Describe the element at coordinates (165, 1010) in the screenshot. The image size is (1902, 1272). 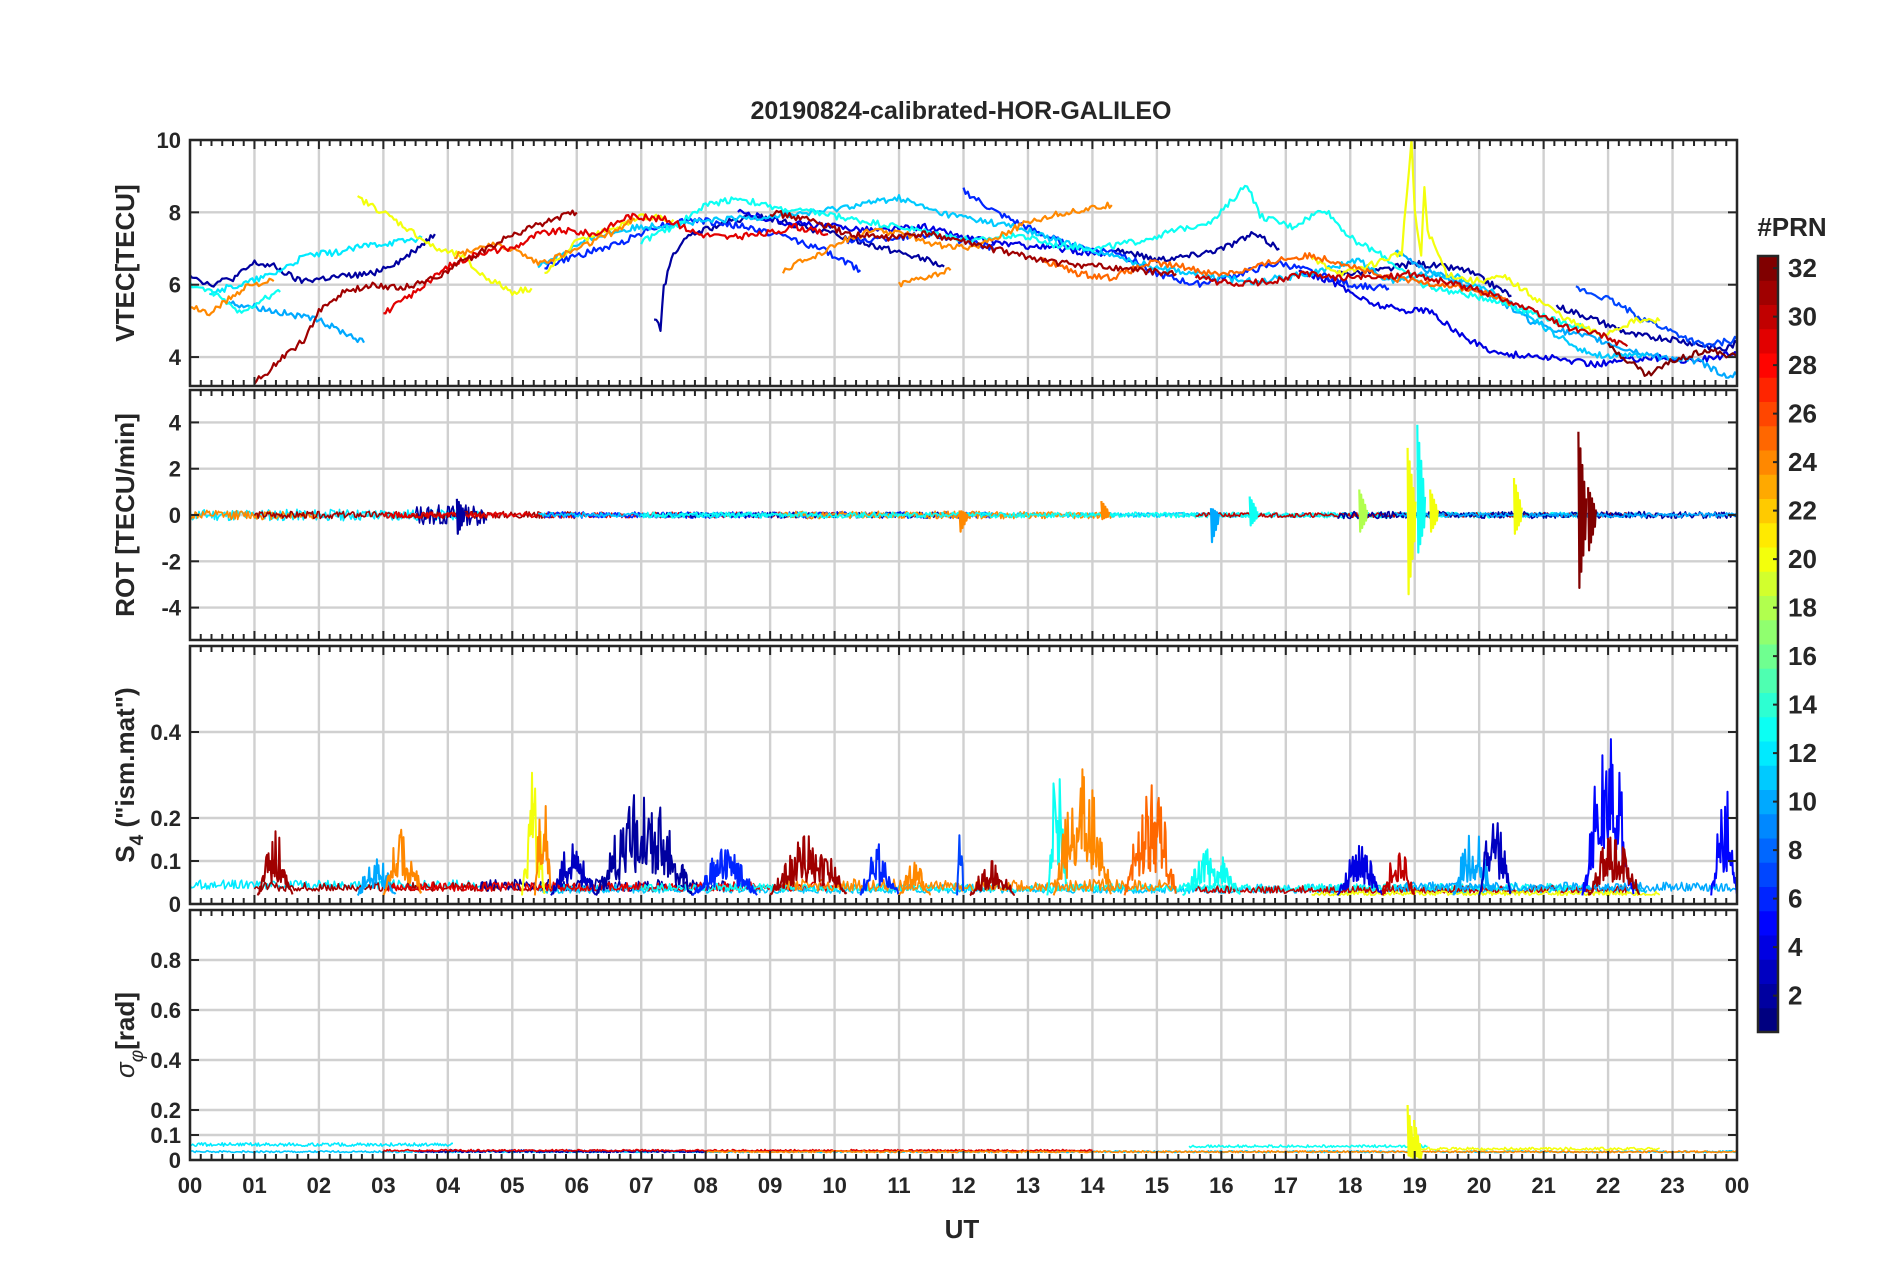
I see `y-tick-label: 0.6` at that location.